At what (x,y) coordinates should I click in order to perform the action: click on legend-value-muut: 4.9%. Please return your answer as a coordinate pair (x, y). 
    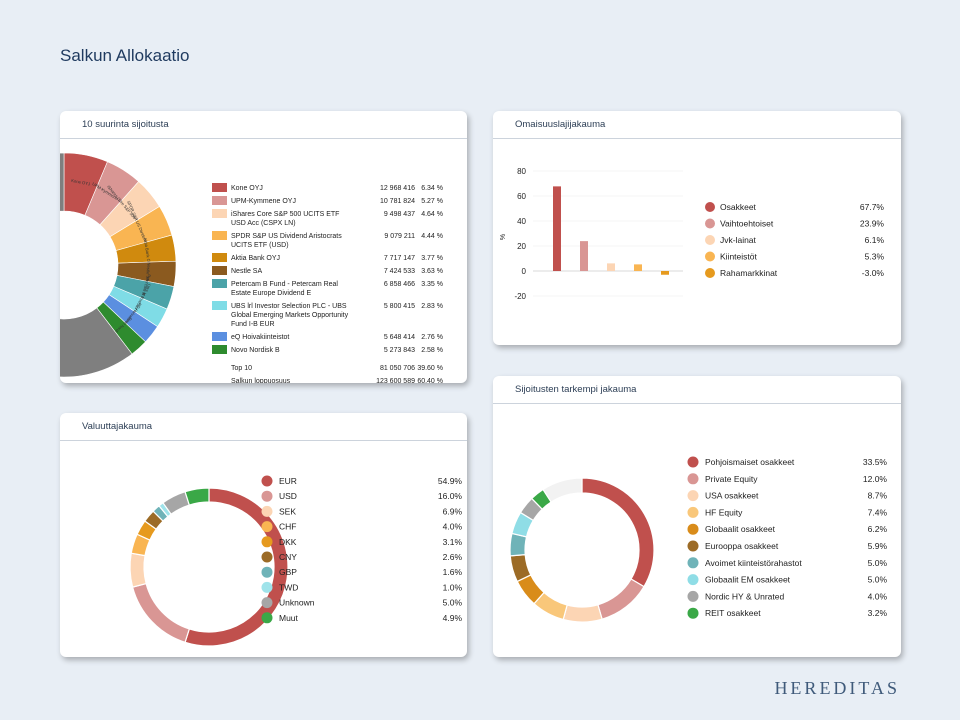
    Looking at the image, I should click on (453, 618).